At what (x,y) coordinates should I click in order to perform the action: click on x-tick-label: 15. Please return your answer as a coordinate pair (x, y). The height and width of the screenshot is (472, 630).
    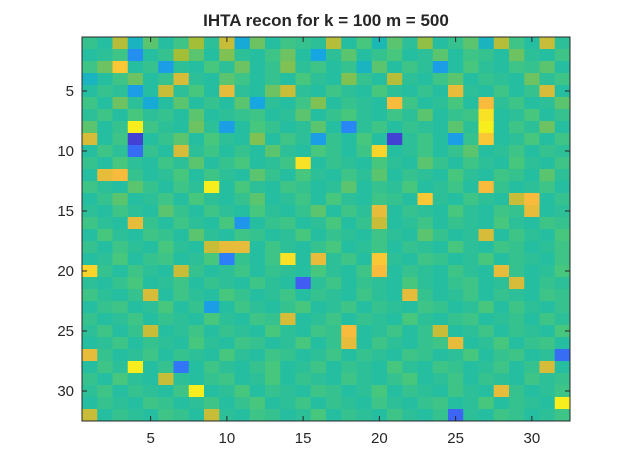
    Looking at the image, I should click on (303, 438).